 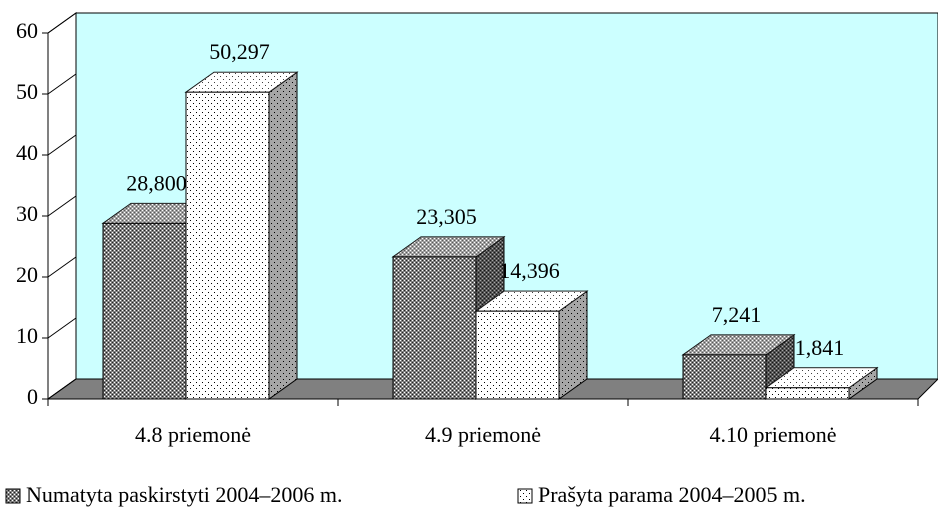 What do you see at coordinates (193, 434) in the screenshot?
I see `x-tick-label: 4.8 priemonė` at bounding box center [193, 434].